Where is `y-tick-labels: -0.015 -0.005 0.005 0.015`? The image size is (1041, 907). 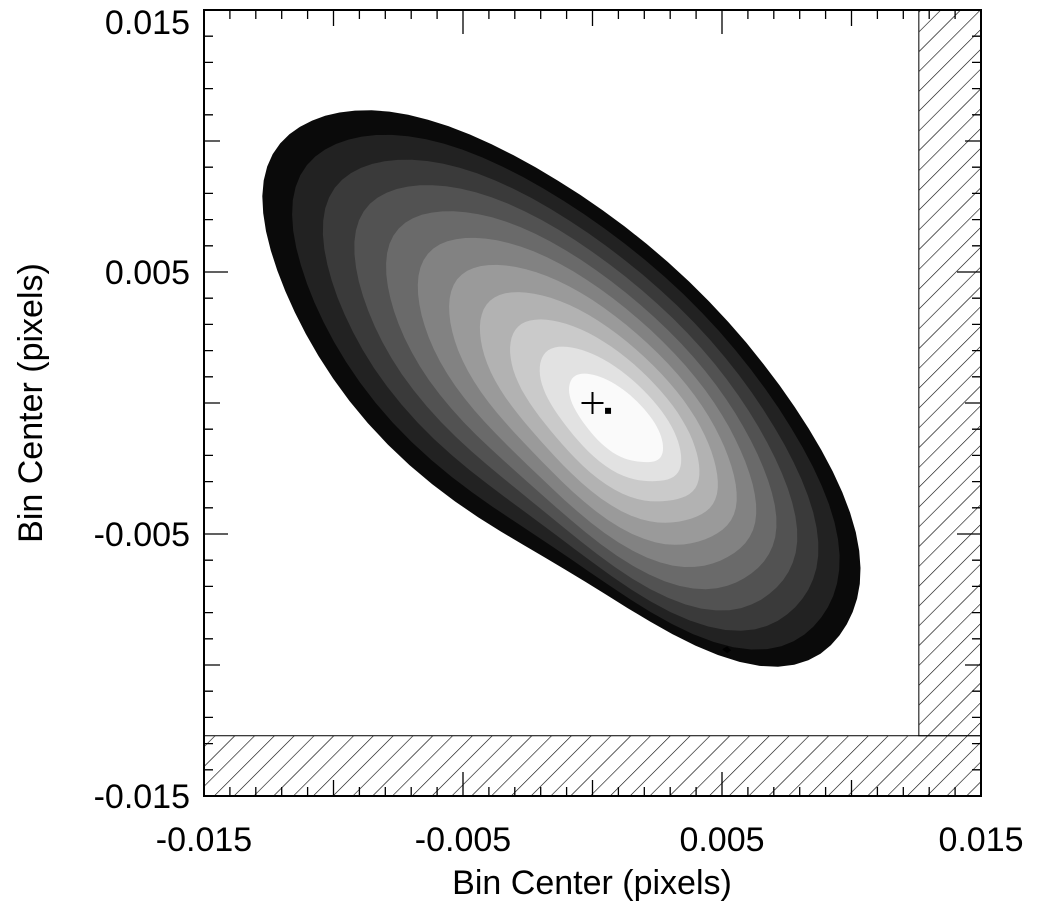 y-tick-labels: -0.015 -0.005 0.005 0.015 is located at coordinates (142, 410).